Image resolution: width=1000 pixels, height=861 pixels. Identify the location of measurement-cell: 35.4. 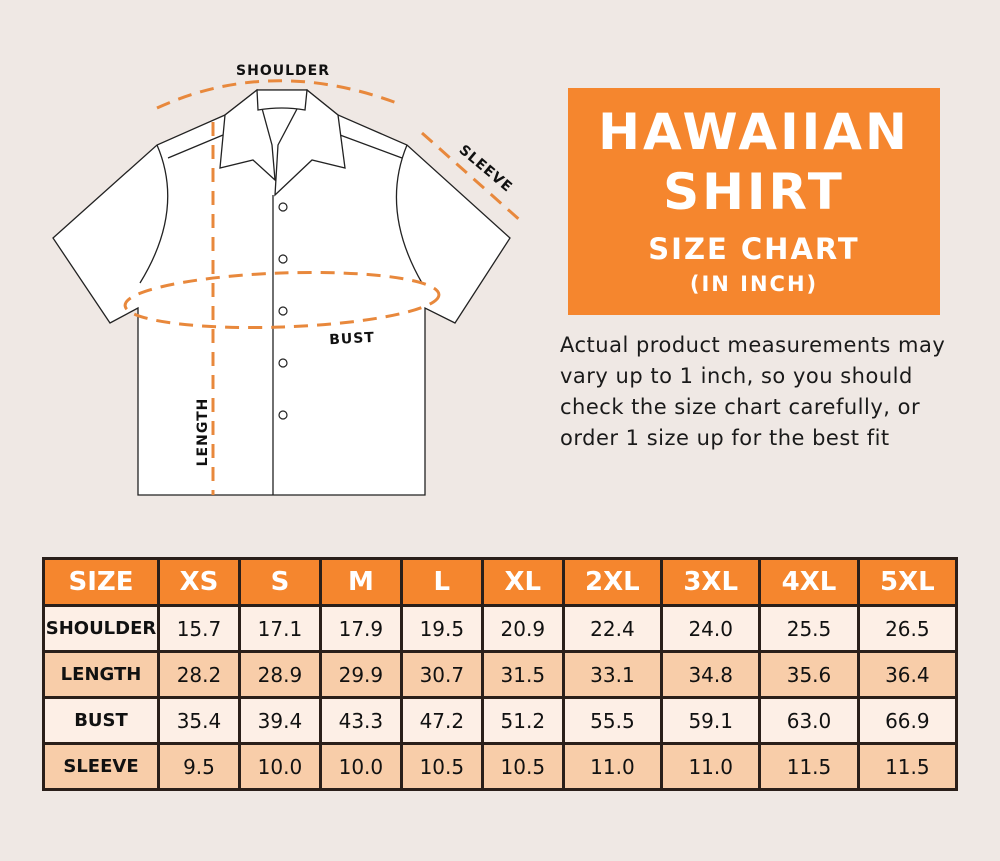
(199, 720).